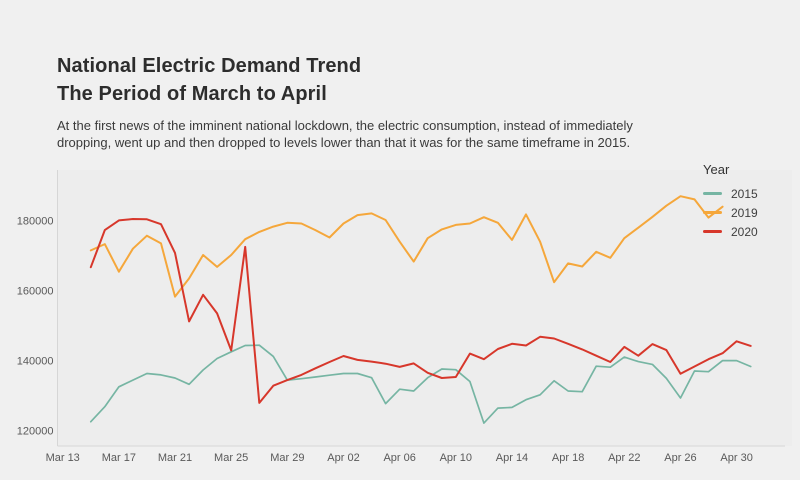 This screenshot has height=480, width=800. Describe the element at coordinates (287, 458) in the screenshot. I see `x-tick-label: Mar 29` at that location.